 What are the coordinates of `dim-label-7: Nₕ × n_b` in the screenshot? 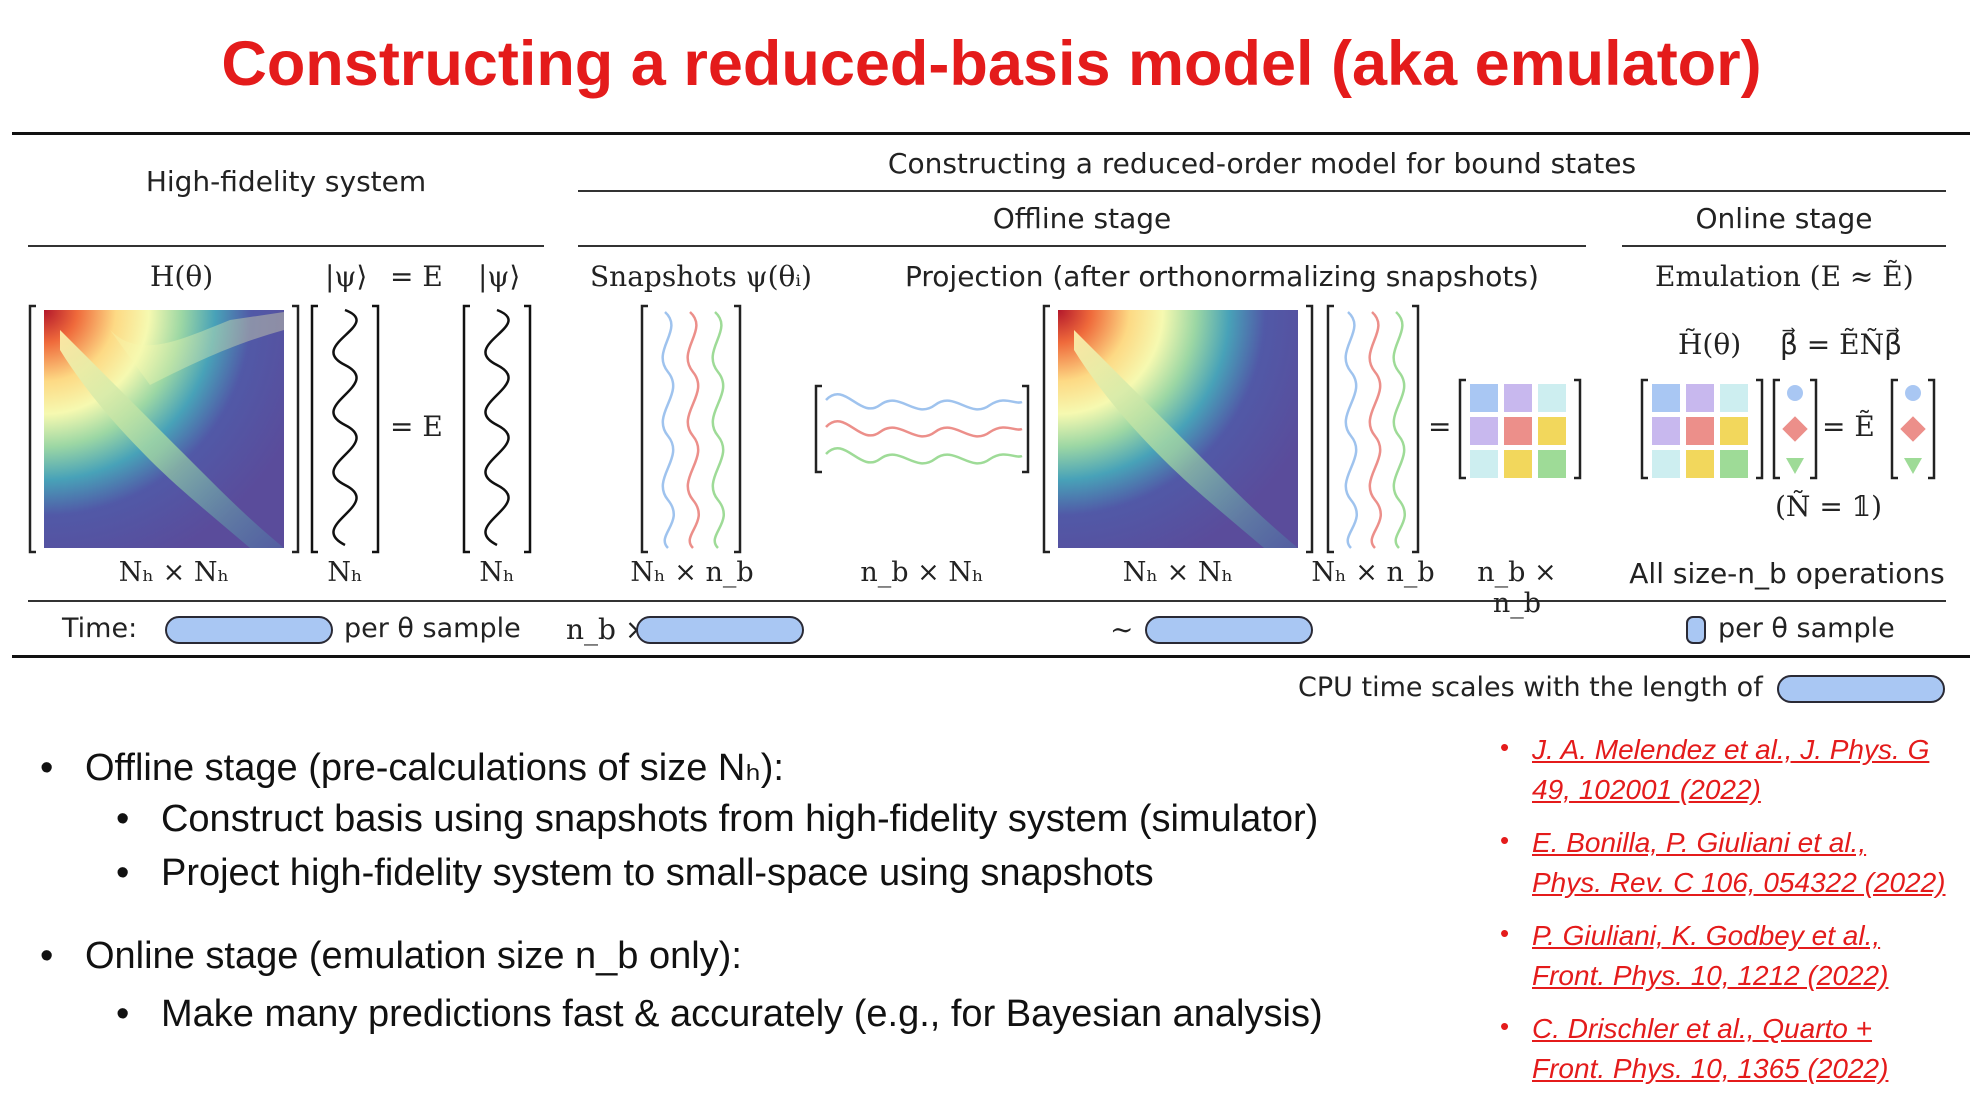 It's located at (1373, 572).